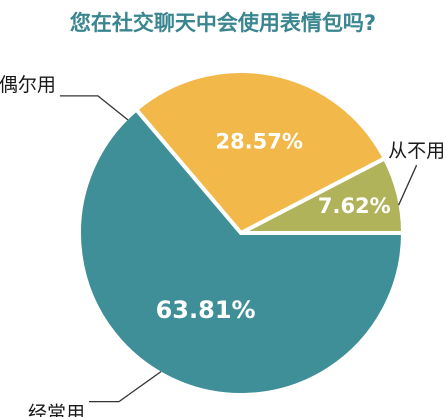  I want to click on pie-slice, so click(322, 195).